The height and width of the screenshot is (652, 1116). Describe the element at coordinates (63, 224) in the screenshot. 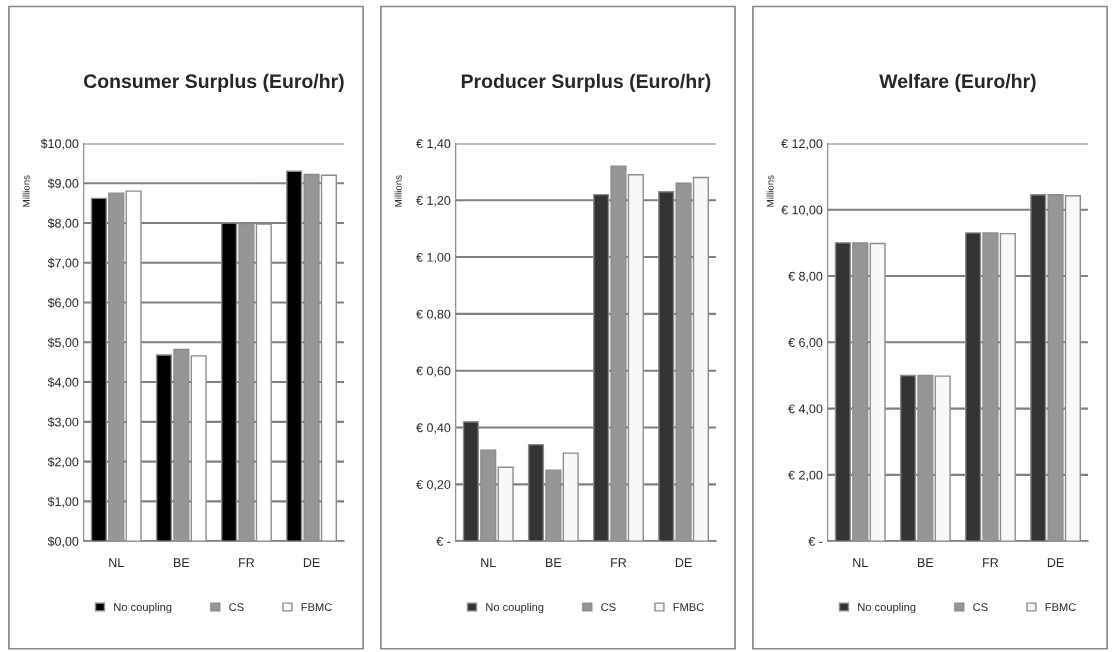

I see `y-tick-label: $8,00` at that location.